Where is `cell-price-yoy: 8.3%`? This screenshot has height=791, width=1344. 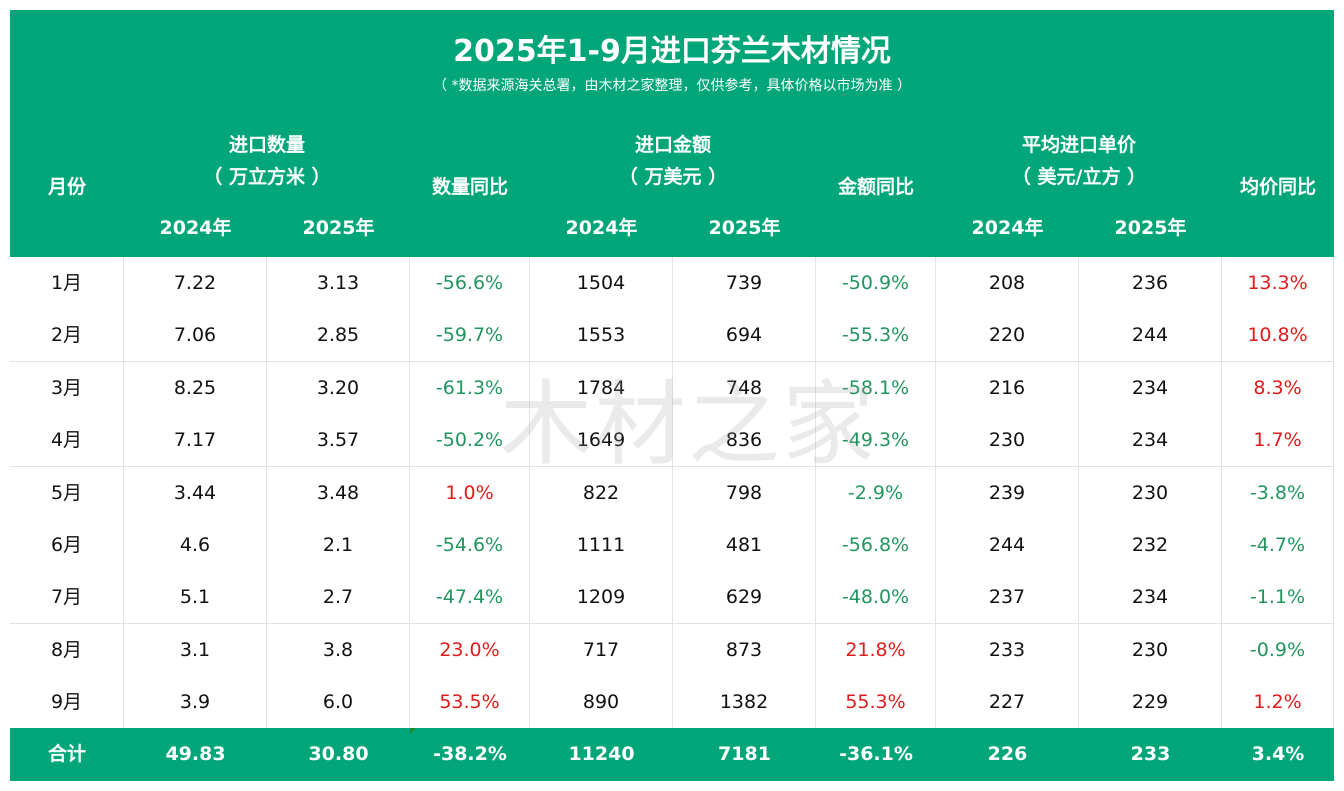
cell-price-yoy: 8.3% is located at coordinates (1278, 387).